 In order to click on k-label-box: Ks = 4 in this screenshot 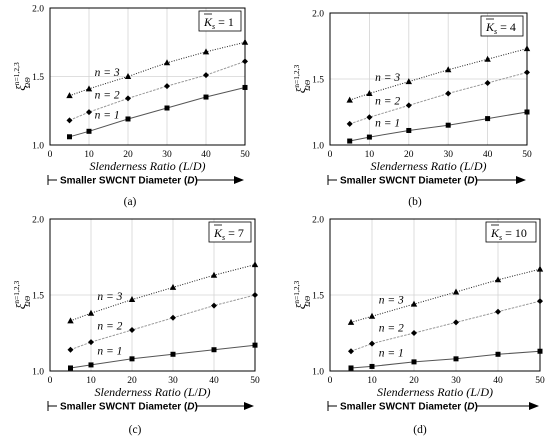, I will do `click(502, 26)`.